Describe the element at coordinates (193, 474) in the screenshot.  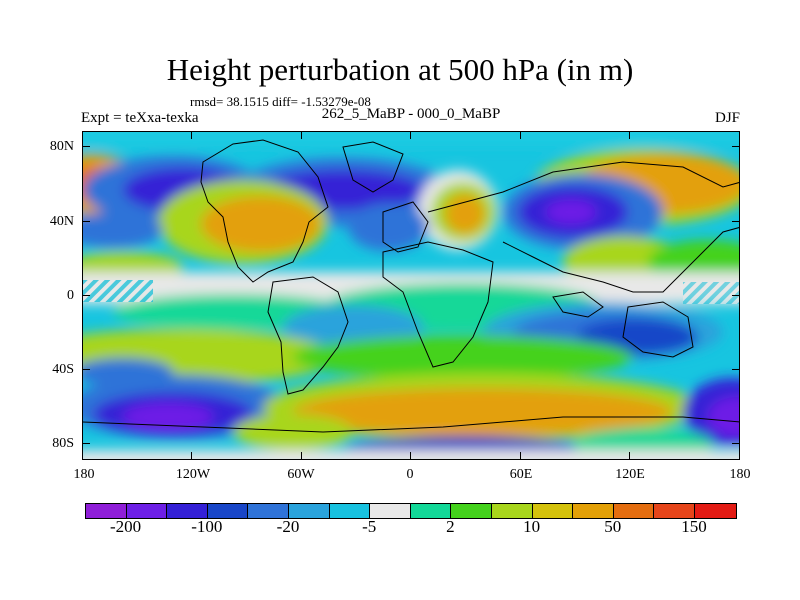
I see `lon-label-120w: 120W` at that location.